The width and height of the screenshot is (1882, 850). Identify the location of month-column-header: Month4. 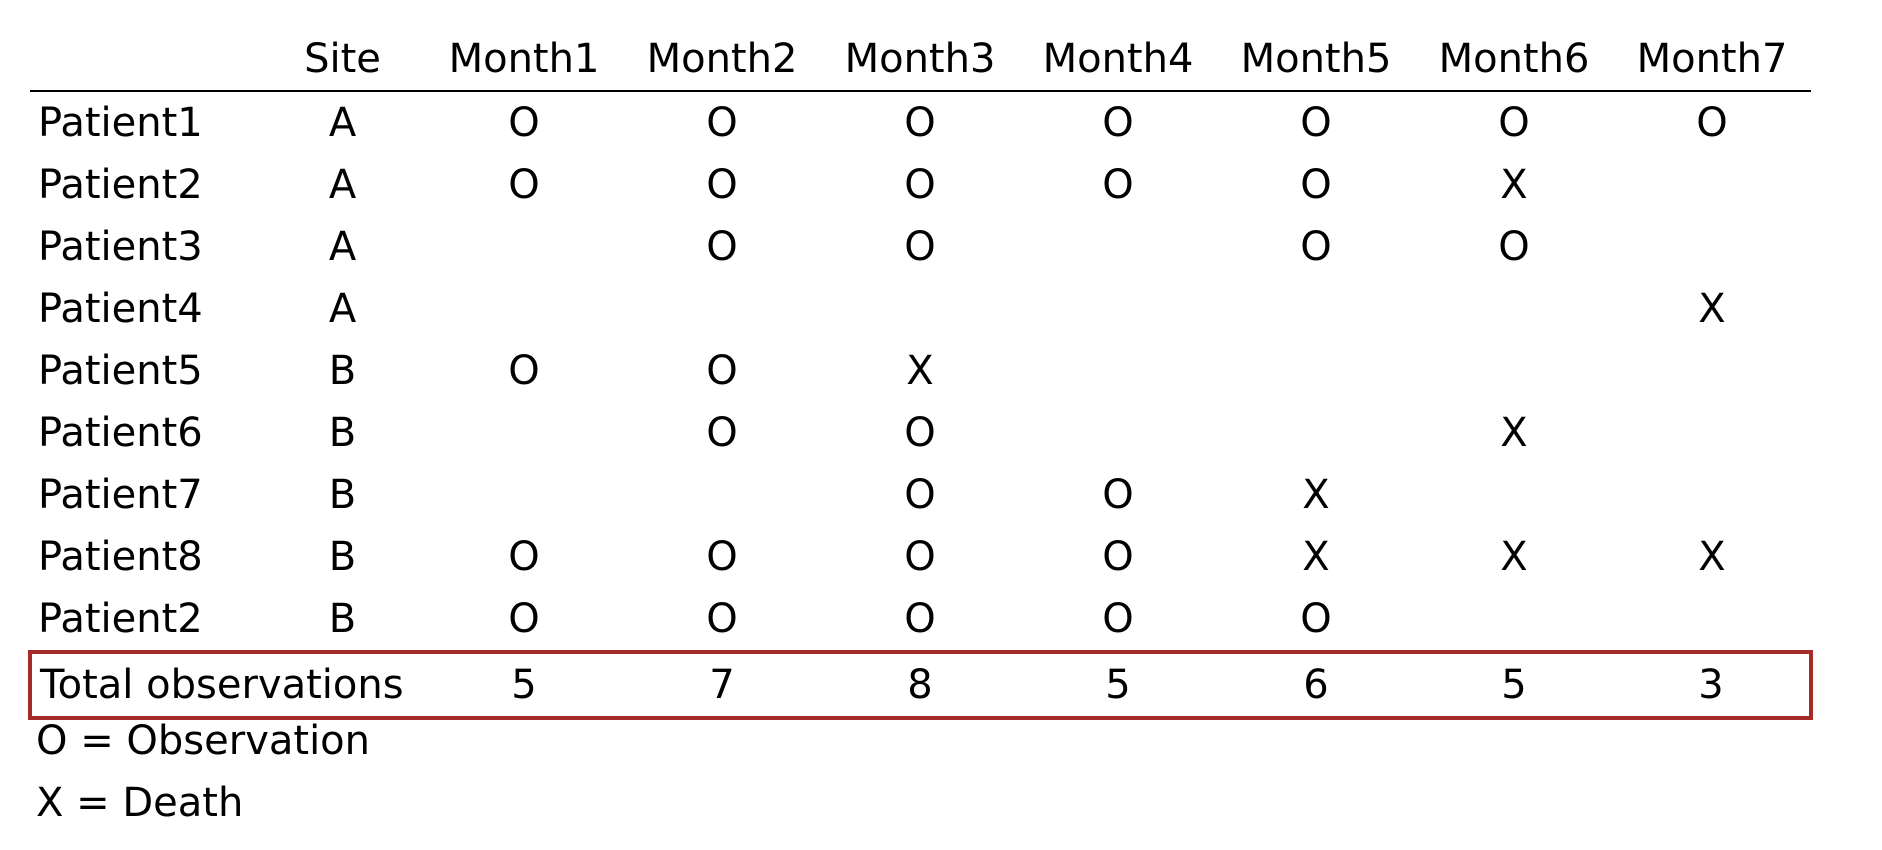
(1118, 59).